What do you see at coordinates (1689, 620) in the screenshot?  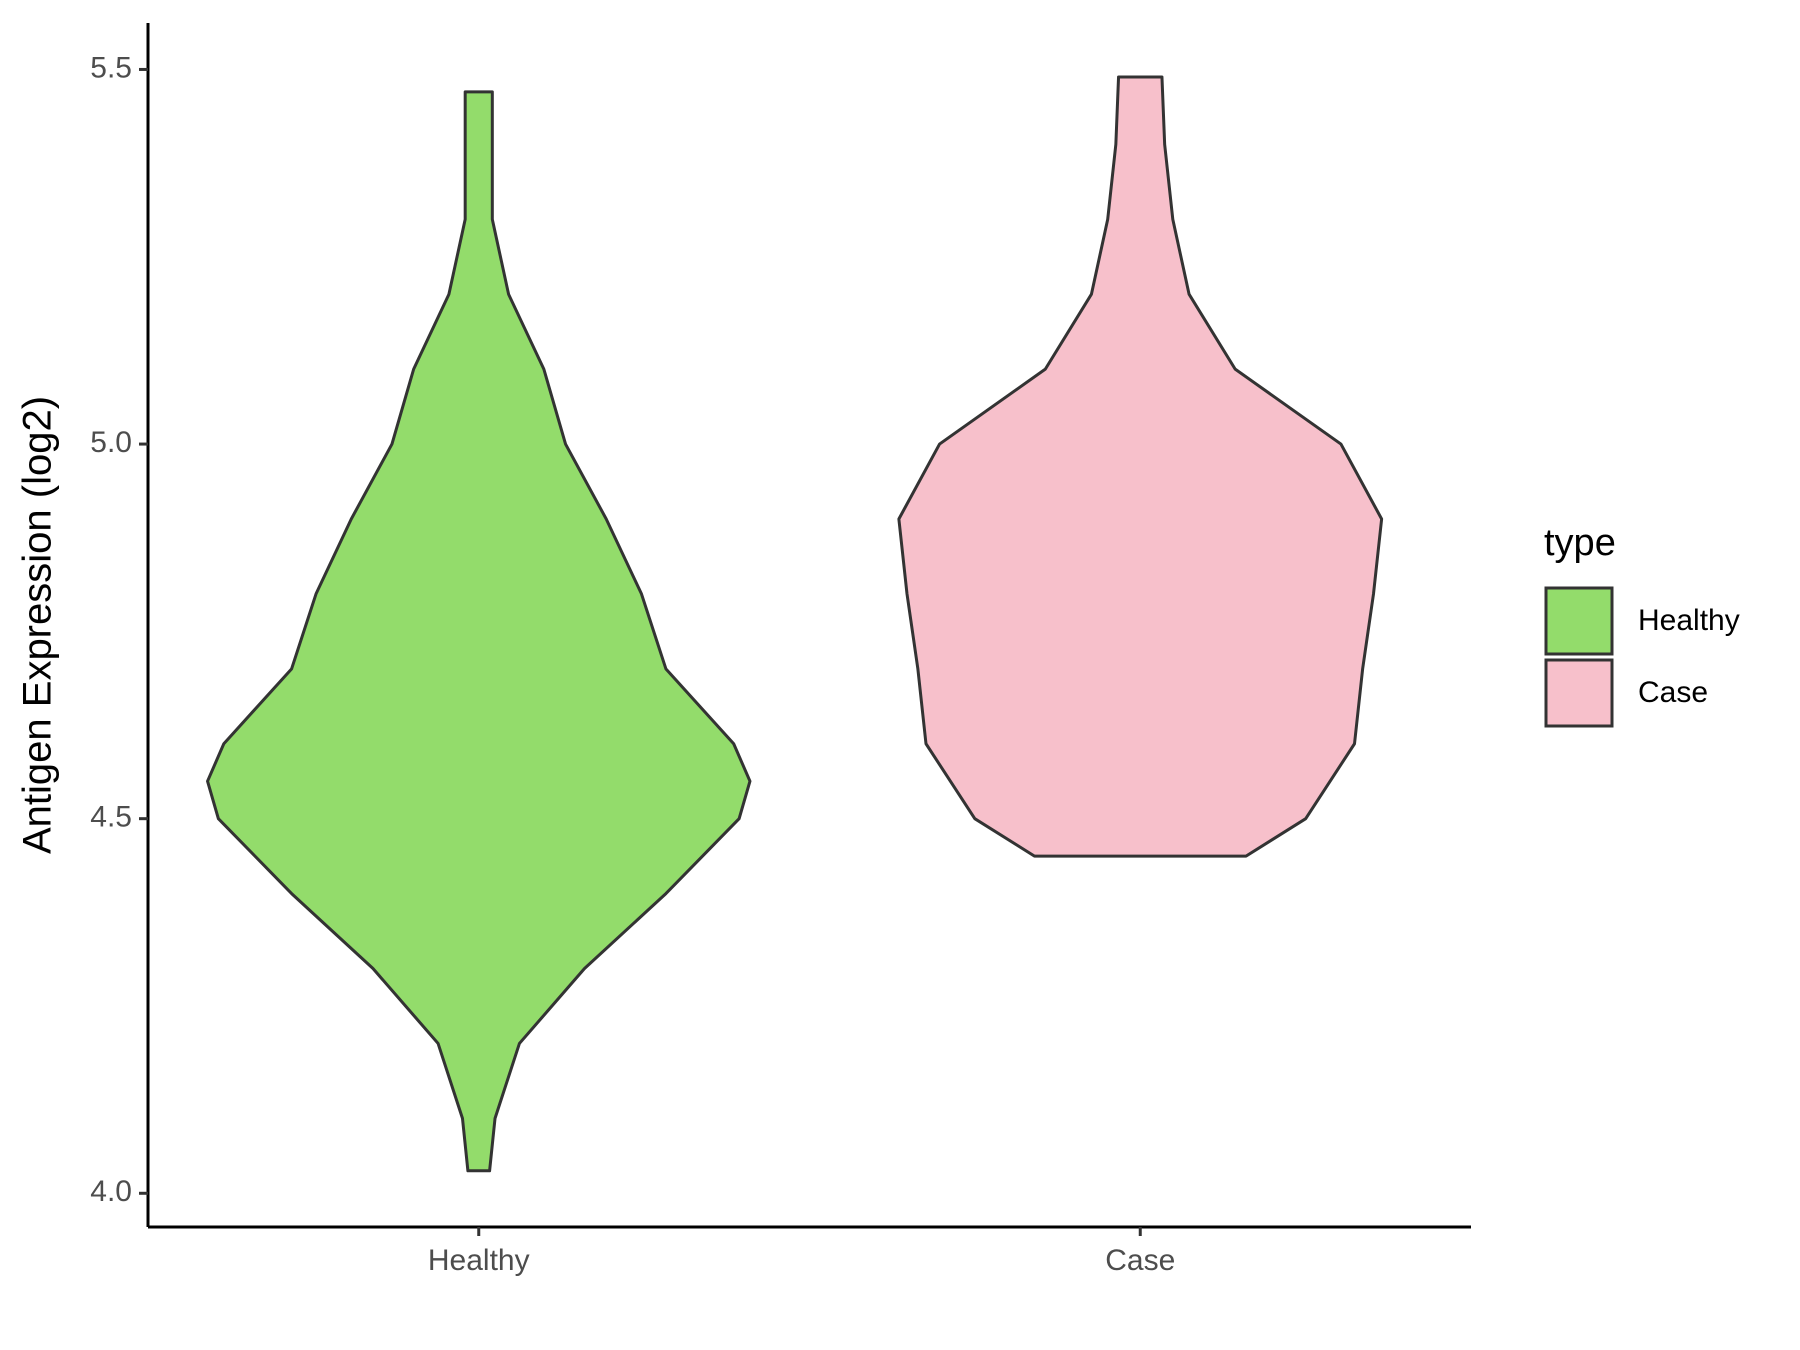 I see `legend-label: Healthy` at bounding box center [1689, 620].